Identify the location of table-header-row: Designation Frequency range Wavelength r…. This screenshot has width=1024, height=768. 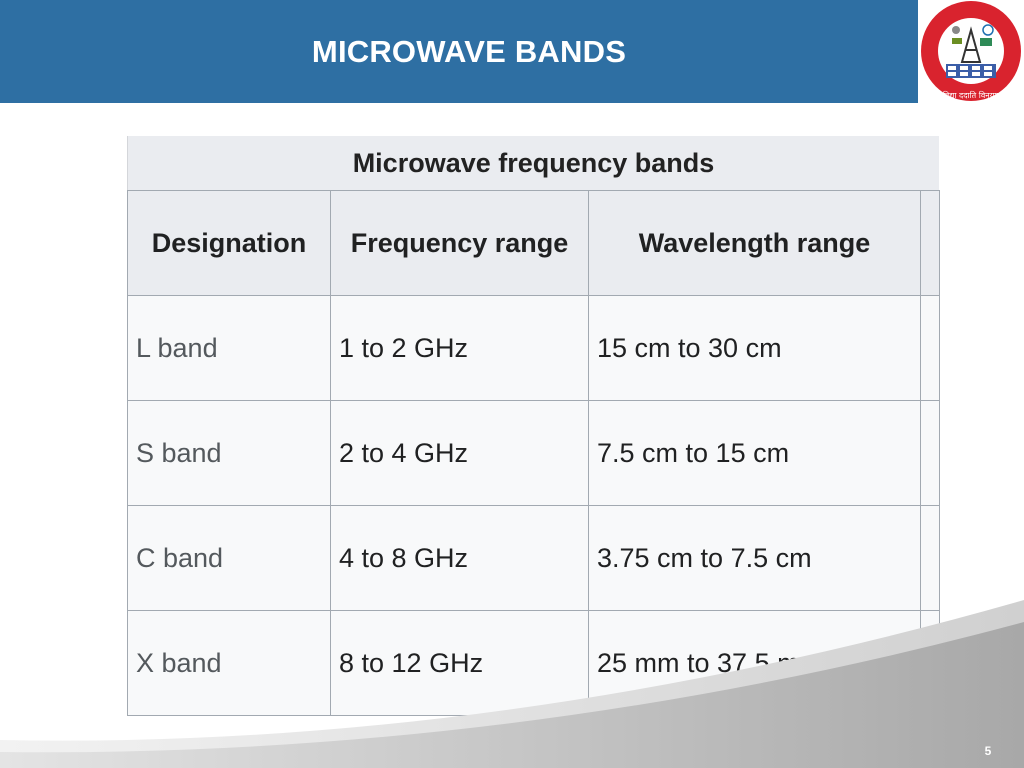
(533, 243).